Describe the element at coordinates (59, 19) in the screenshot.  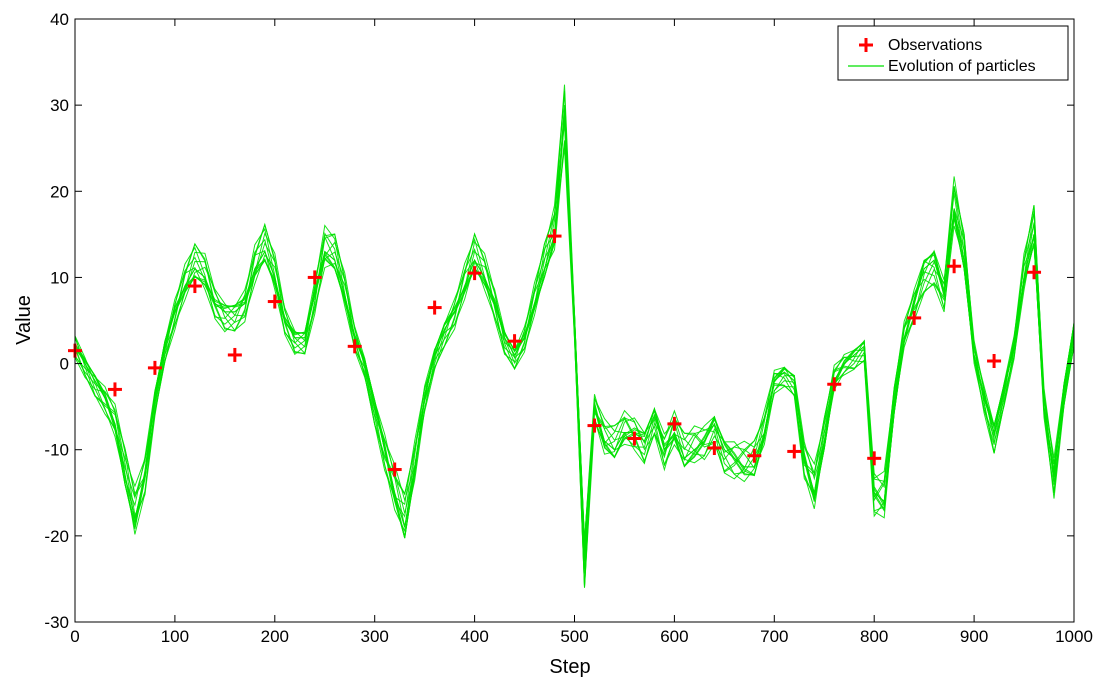
I see `y-tick-label: 40` at that location.